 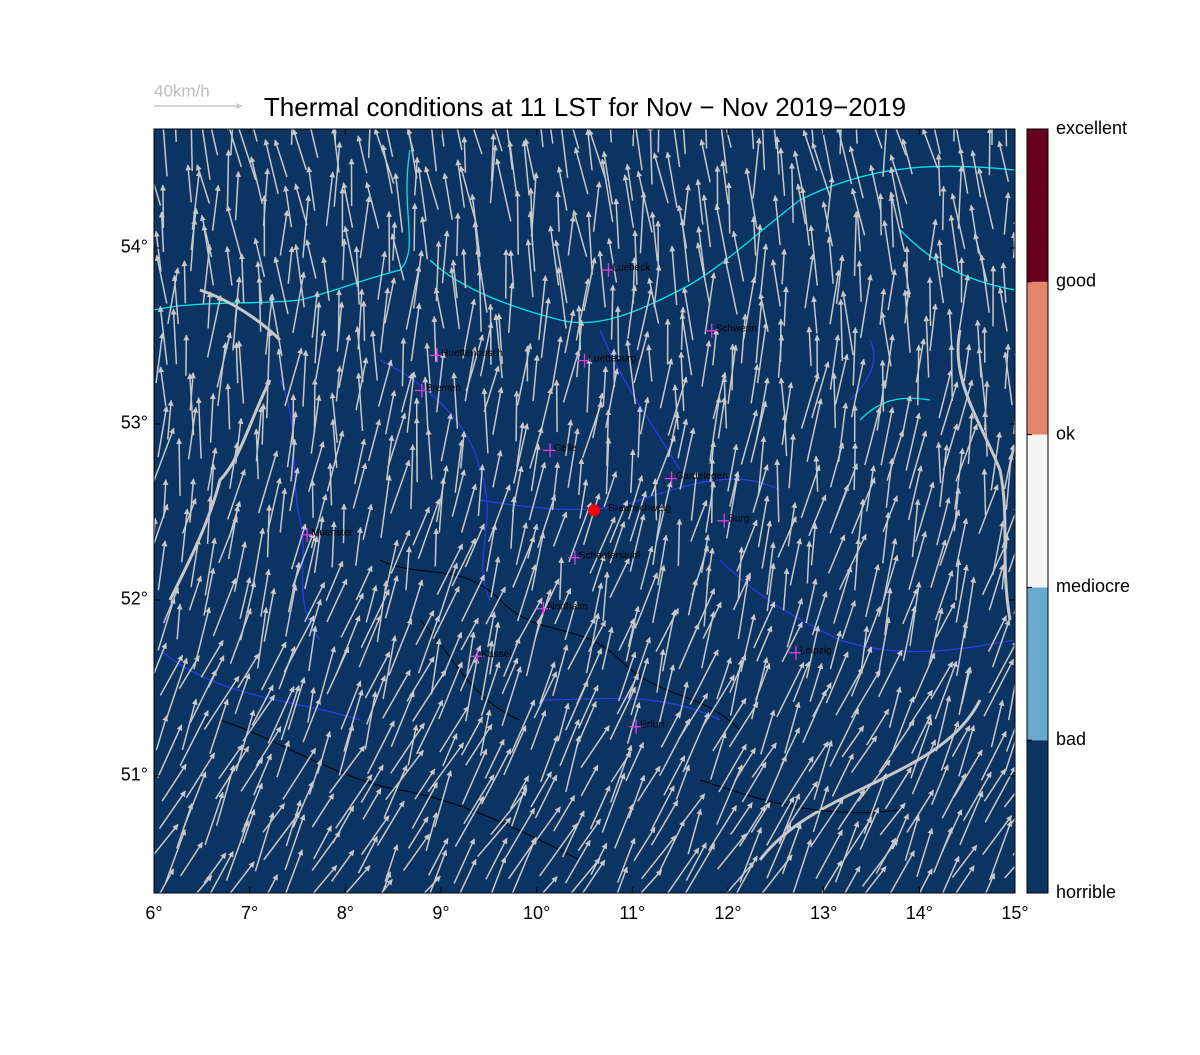 I want to click on x-tick-label: 12°, so click(x=727, y=913).